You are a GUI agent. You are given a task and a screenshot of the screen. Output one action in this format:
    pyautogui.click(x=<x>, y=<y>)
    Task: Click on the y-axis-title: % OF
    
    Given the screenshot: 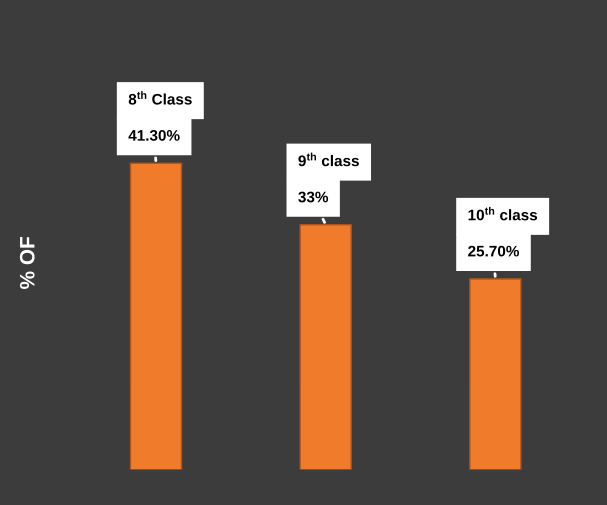 What is the action you would take?
    pyautogui.click(x=27, y=262)
    